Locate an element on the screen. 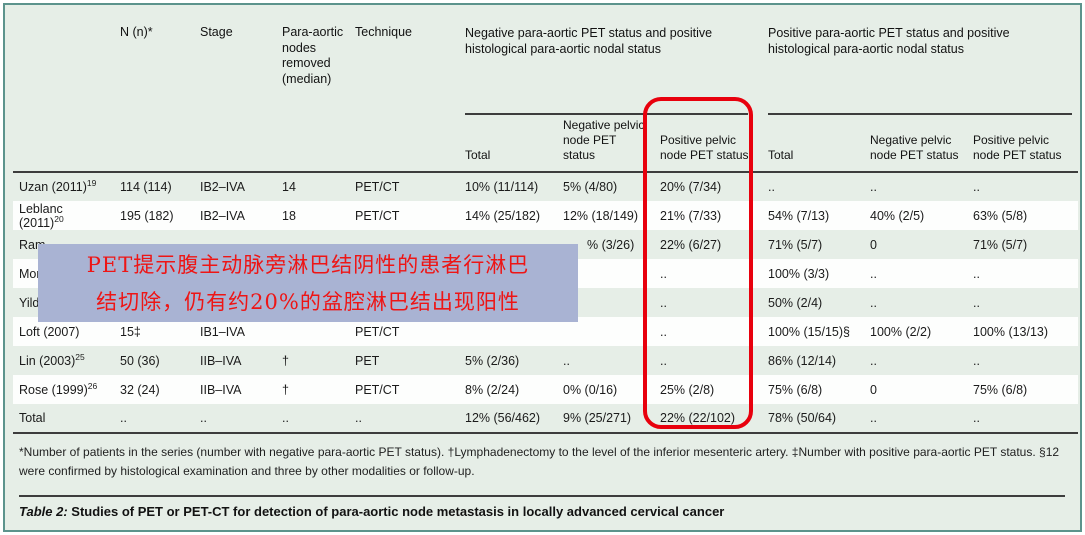  data-cell: 18 is located at coordinates (289, 215).